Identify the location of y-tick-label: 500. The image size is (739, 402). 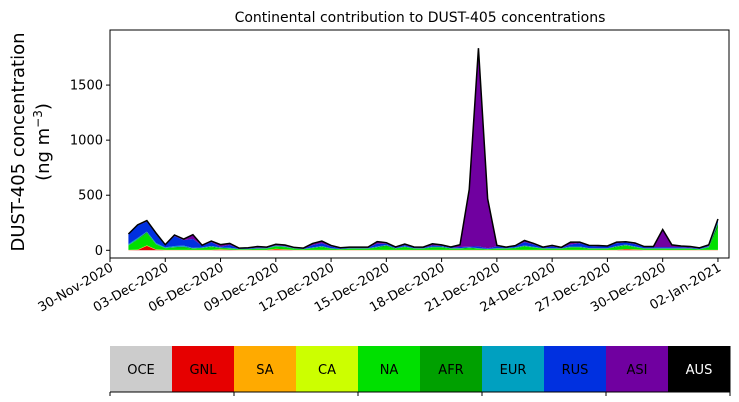
(90, 196).